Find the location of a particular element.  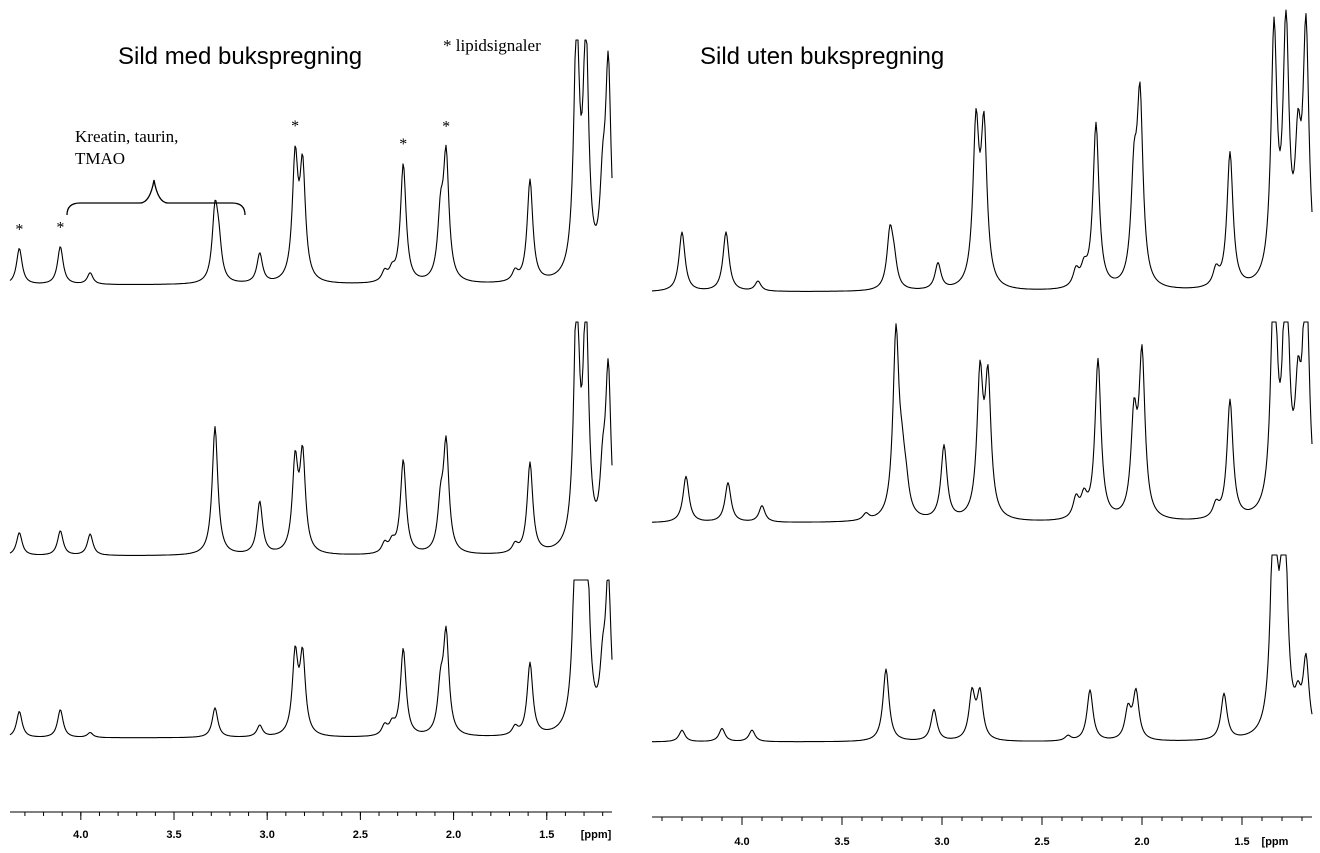

lipid-legend-note: * lipidsignaler is located at coordinates (492, 45).